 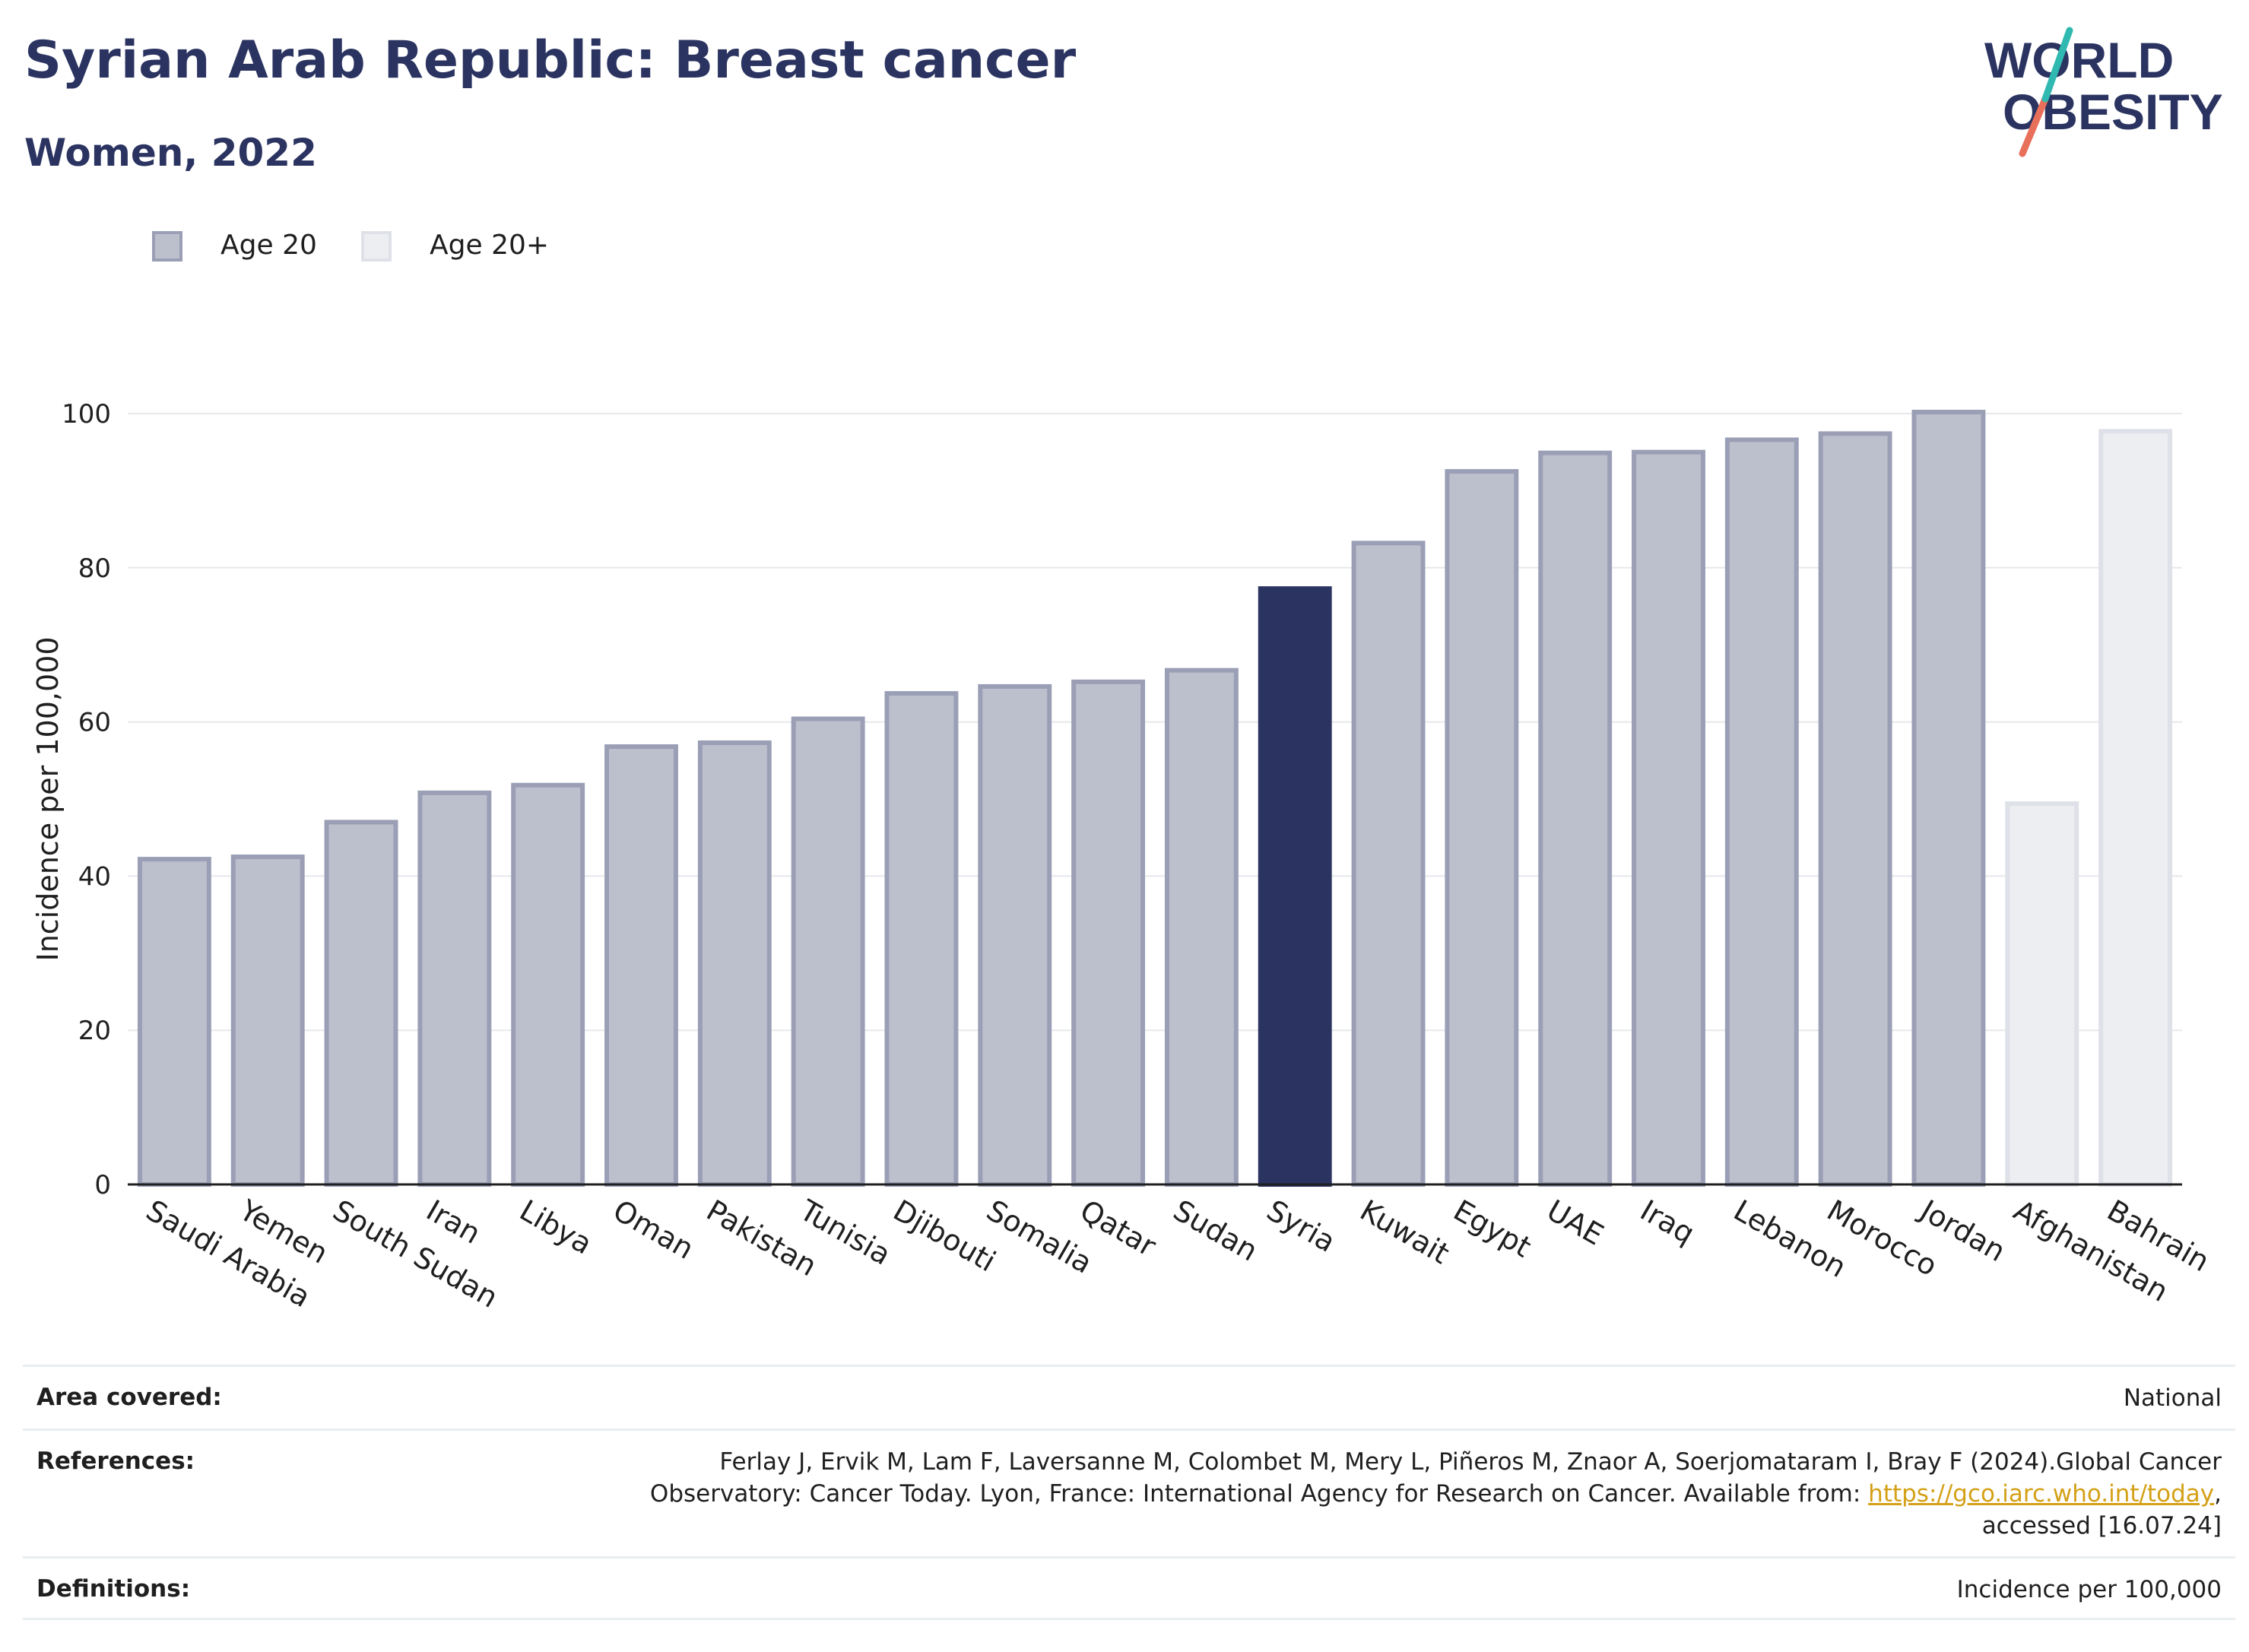 I want to click on x-tick-label: UAE, so click(x=1575, y=1223).